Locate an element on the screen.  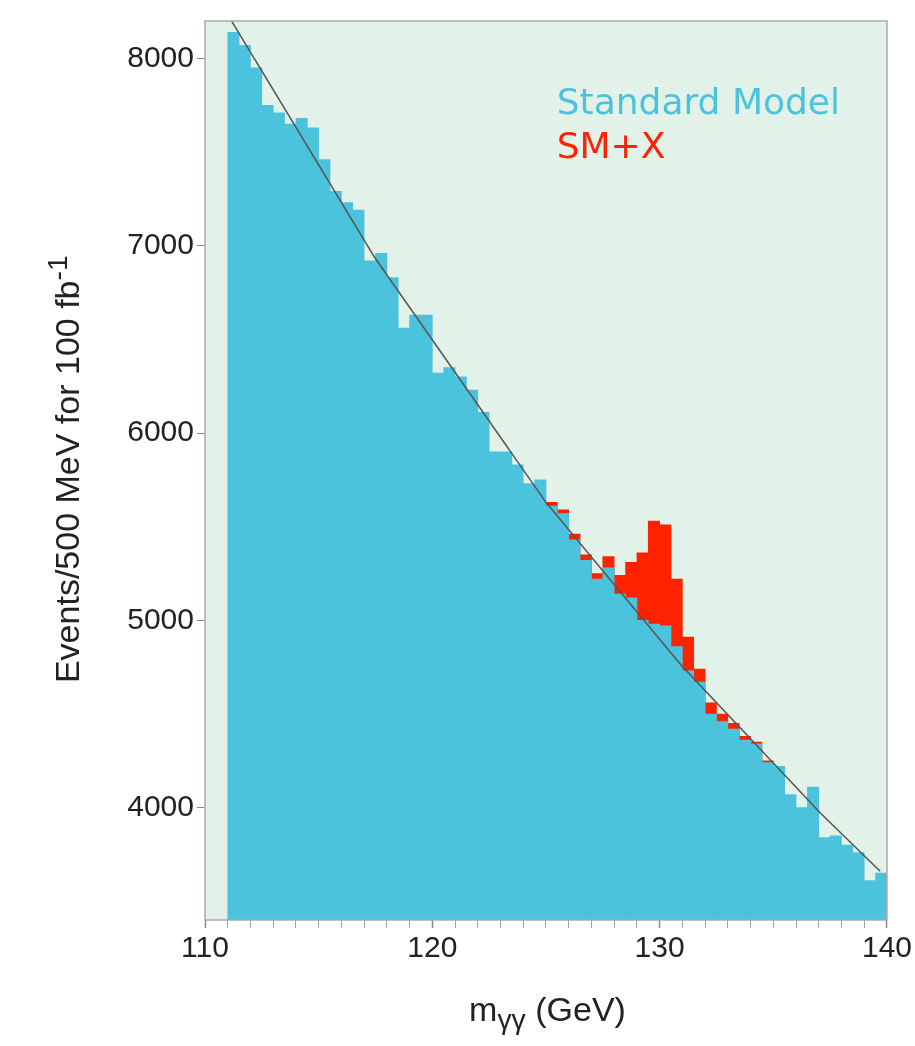
y-tick-label: 7000 is located at coordinates (160, 244).